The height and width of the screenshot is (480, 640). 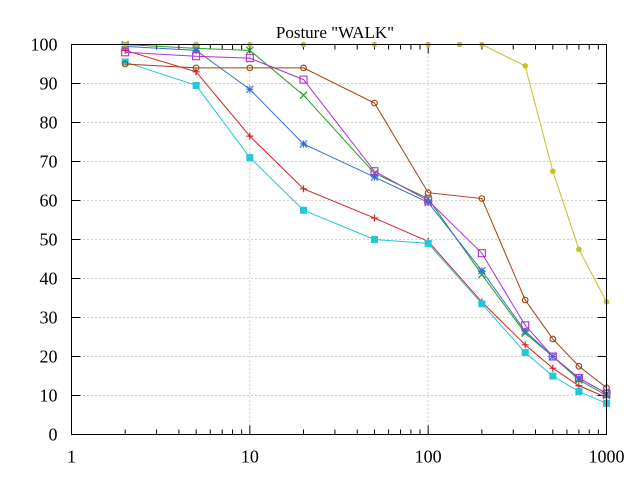 What do you see at coordinates (44, 45) in the screenshot?
I see `y-tick-label-100: 100` at bounding box center [44, 45].